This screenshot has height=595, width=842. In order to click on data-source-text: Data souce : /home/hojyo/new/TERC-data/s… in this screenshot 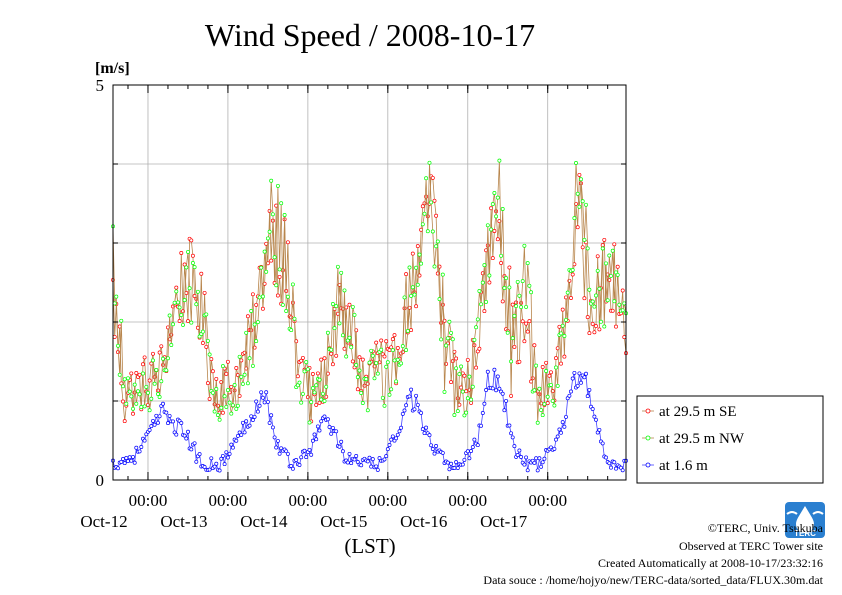, I will do `click(653, 580)`.